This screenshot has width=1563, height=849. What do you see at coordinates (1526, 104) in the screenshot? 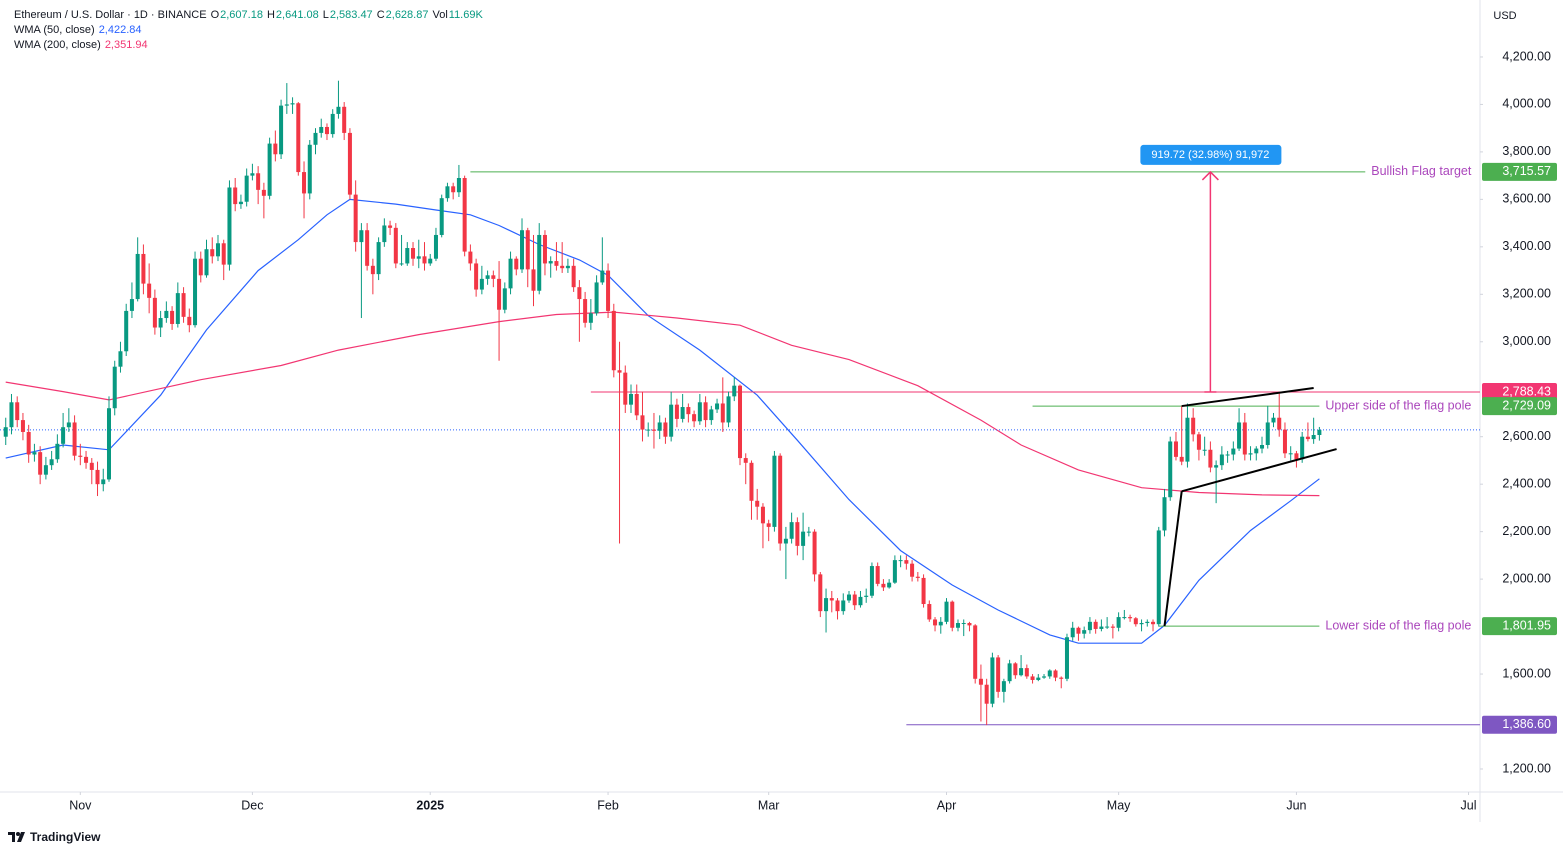
I see `y-tick-label: 4,000.00` at bounding box center [1526, 104].